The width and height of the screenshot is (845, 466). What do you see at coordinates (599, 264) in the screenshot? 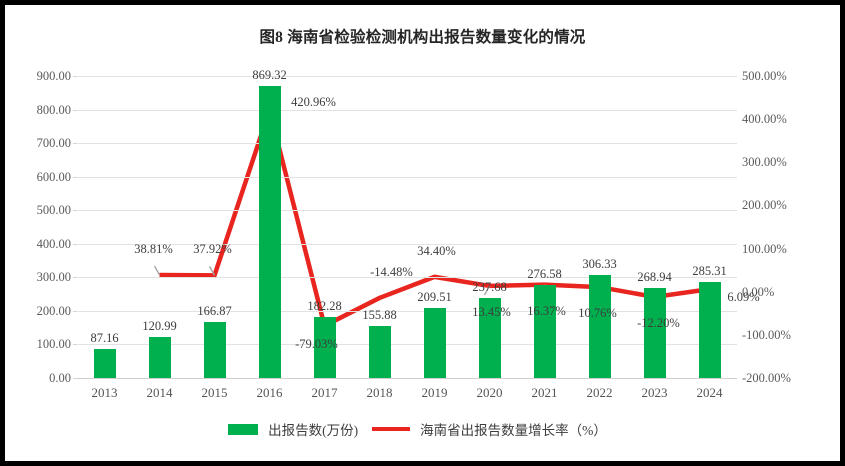
I see `bar-value-label: 306.33` at bounding box center [599, 264].